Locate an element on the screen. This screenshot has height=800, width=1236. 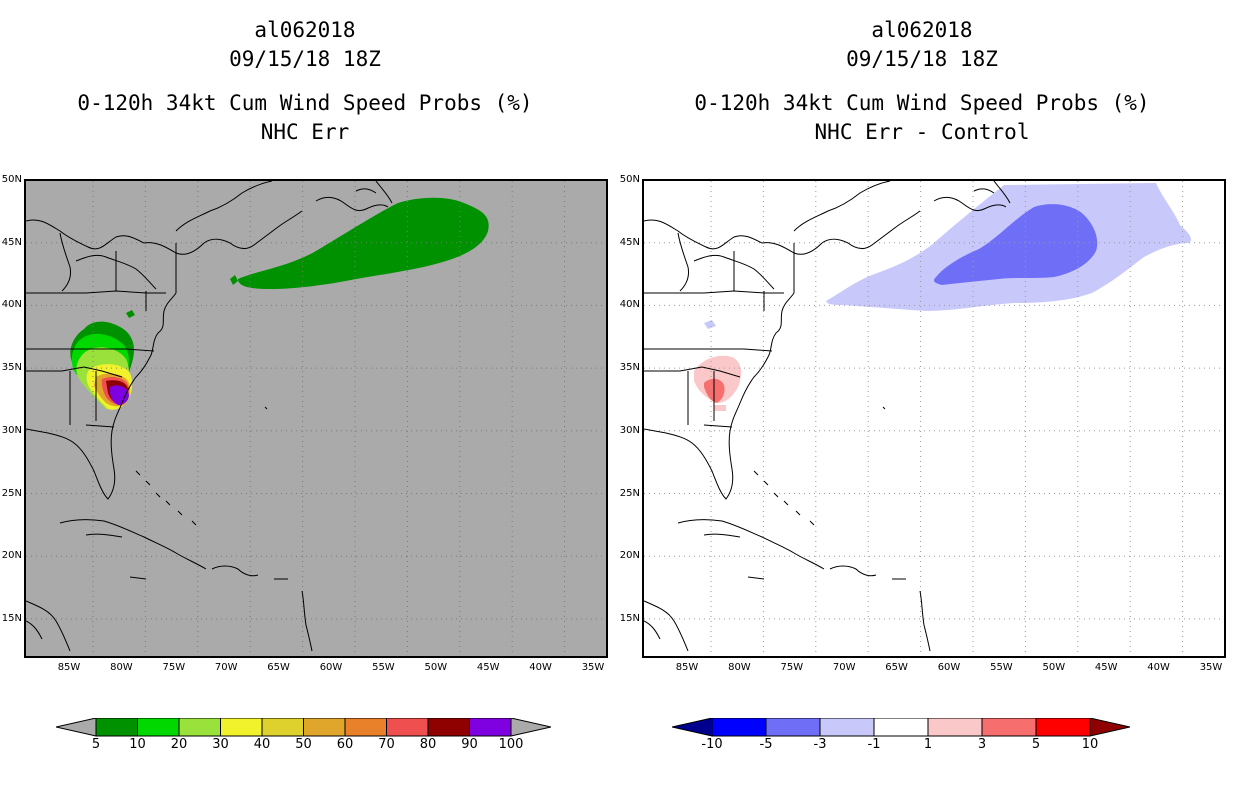
colorbar-label: -10 is located at coordinates (712, 744).